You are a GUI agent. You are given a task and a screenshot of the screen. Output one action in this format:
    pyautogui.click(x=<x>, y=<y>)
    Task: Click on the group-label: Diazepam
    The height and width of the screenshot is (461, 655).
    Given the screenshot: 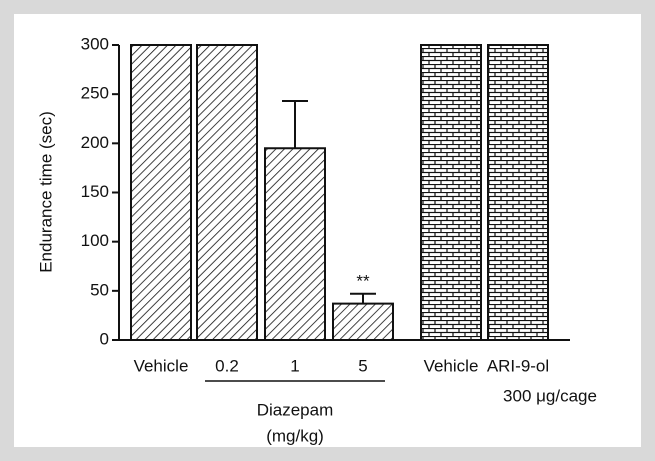 What is the action you would take?
    pyautogui.click(x=295, y=409)
    